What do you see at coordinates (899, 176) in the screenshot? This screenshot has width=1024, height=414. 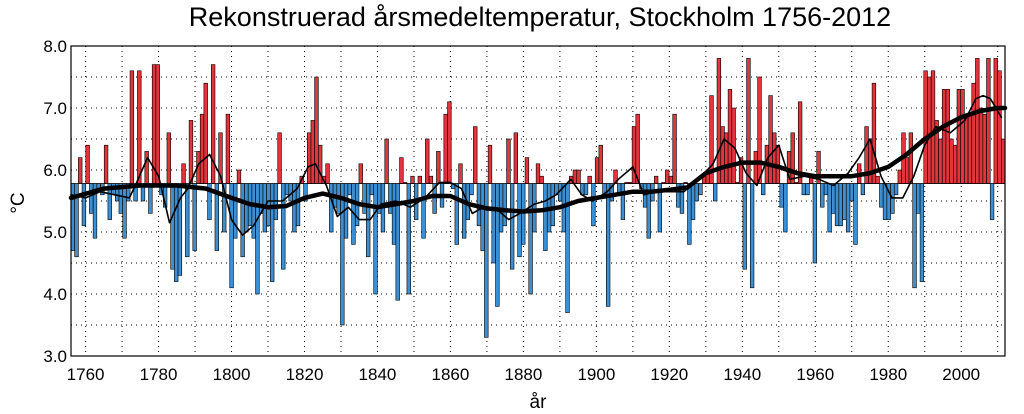 I see `bar-1980` at bounding box center [899, 176].